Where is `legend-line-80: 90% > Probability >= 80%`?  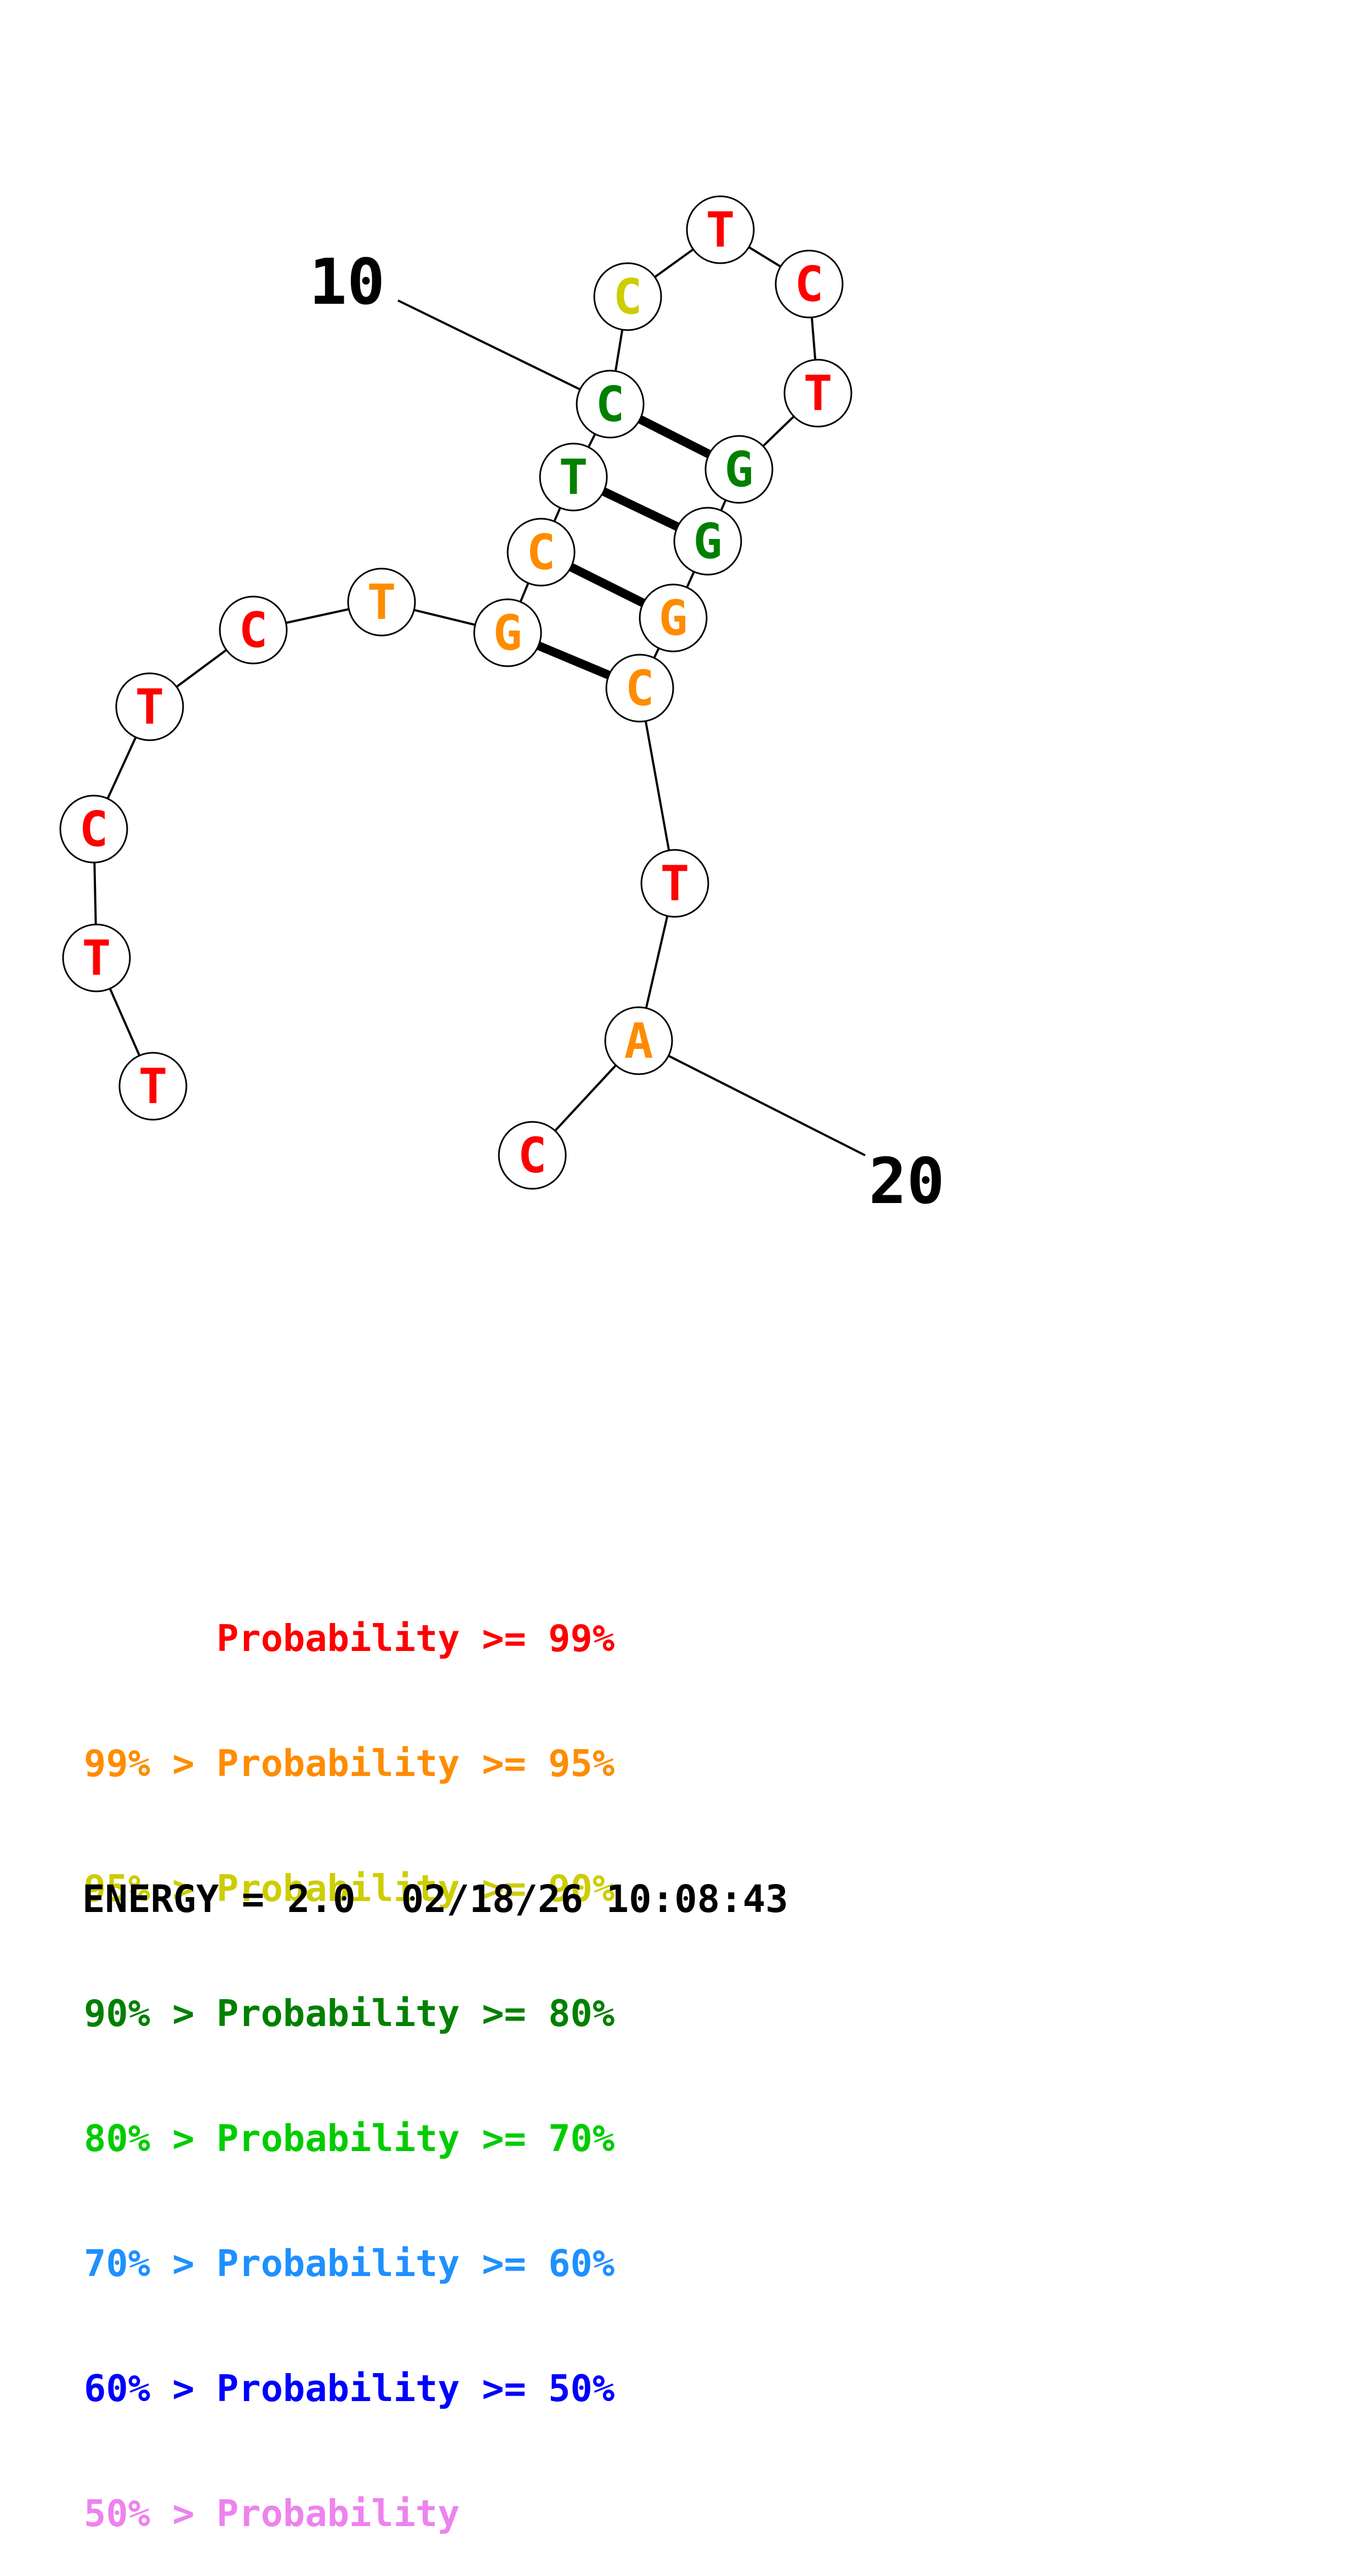
legend-line-80: 90% > Probability >= 80% is located at coordinates (349, 2014).